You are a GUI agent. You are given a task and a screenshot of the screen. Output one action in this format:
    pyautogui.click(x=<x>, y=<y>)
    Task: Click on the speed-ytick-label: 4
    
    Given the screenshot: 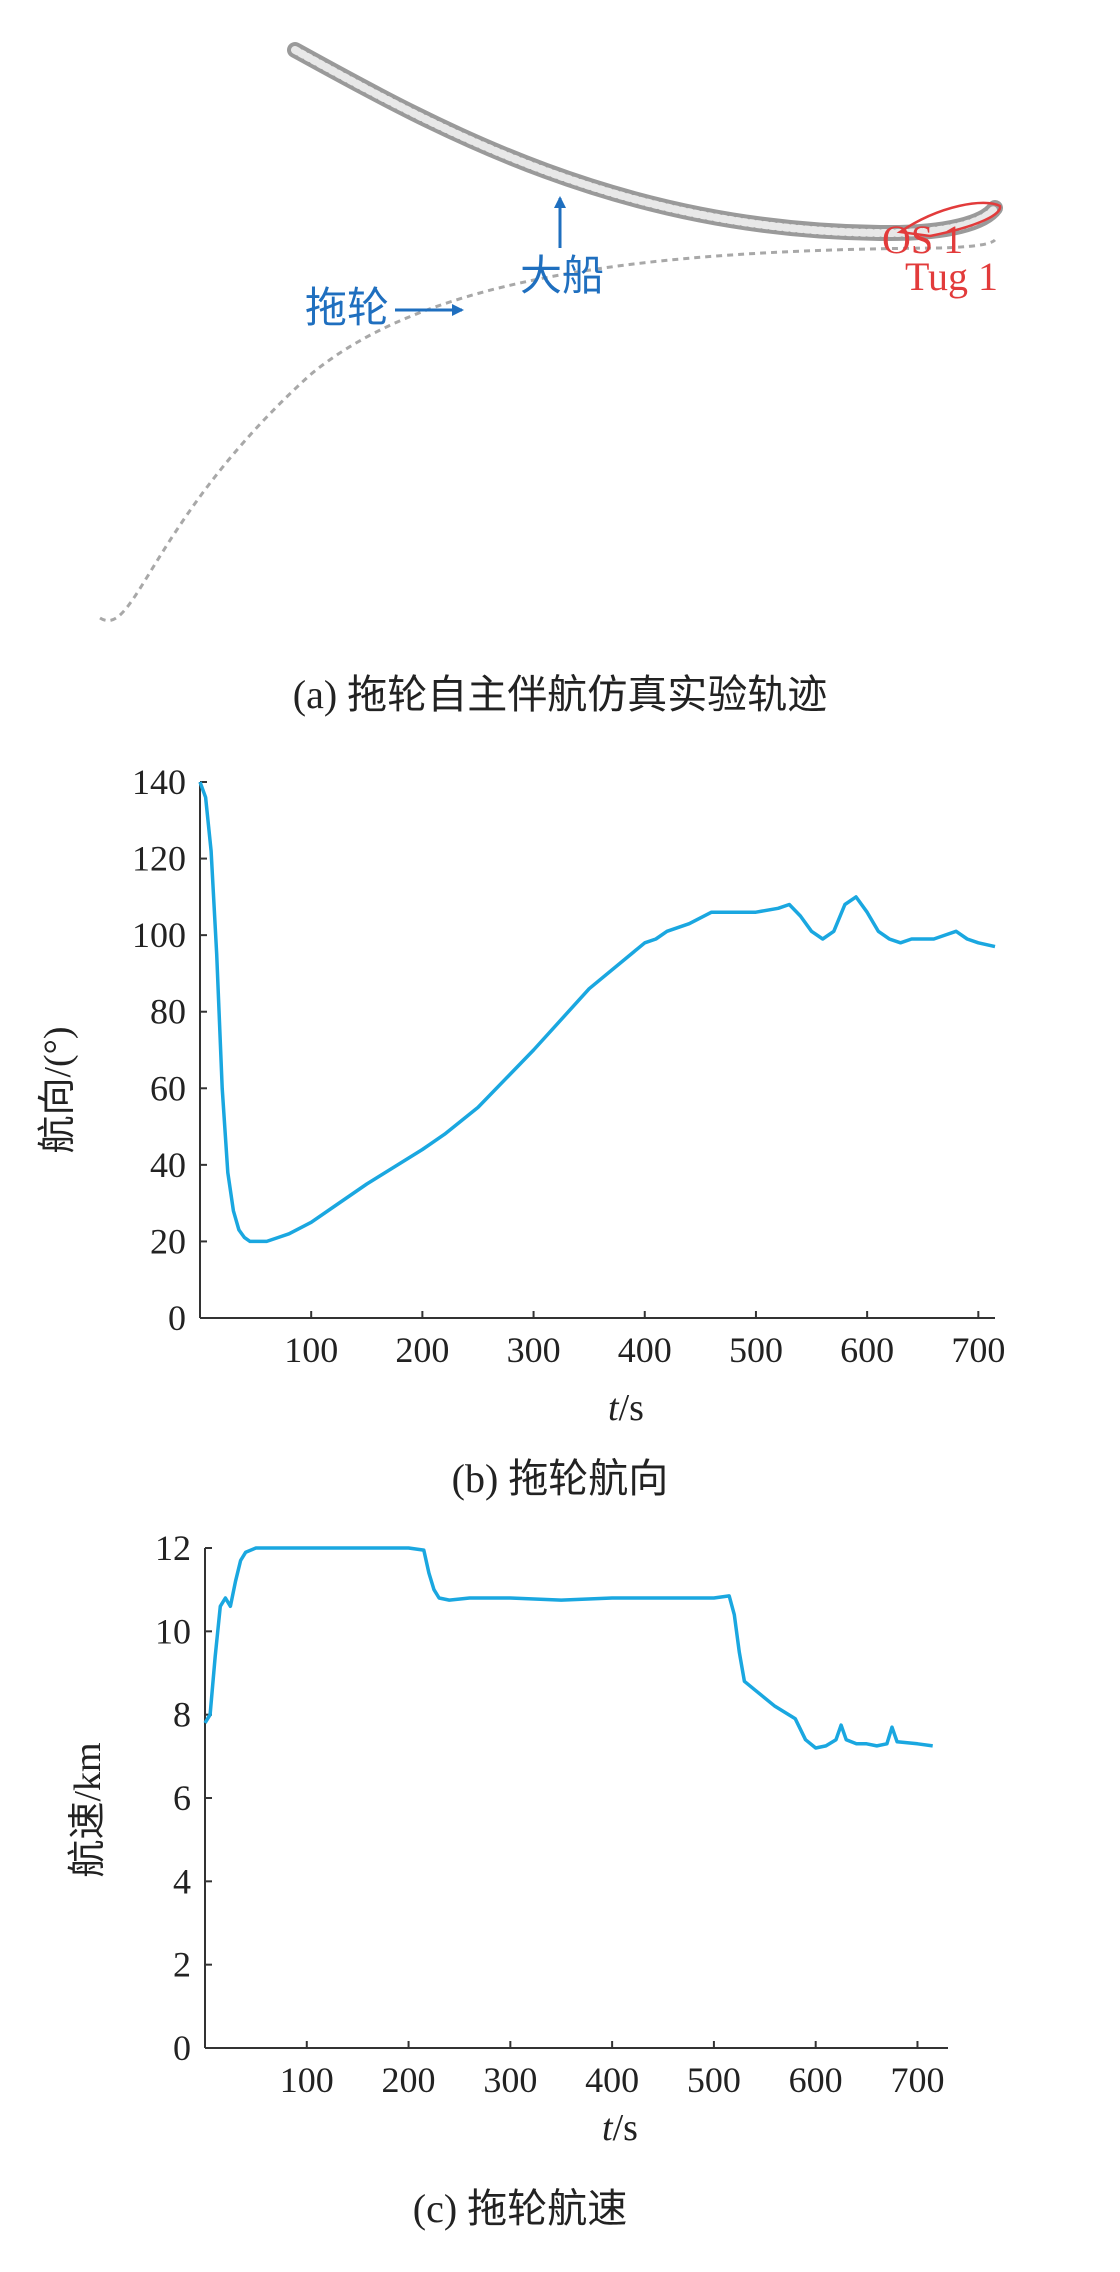 What is the action you would take?
    pyautogui.click(x=182, y=1881)
    